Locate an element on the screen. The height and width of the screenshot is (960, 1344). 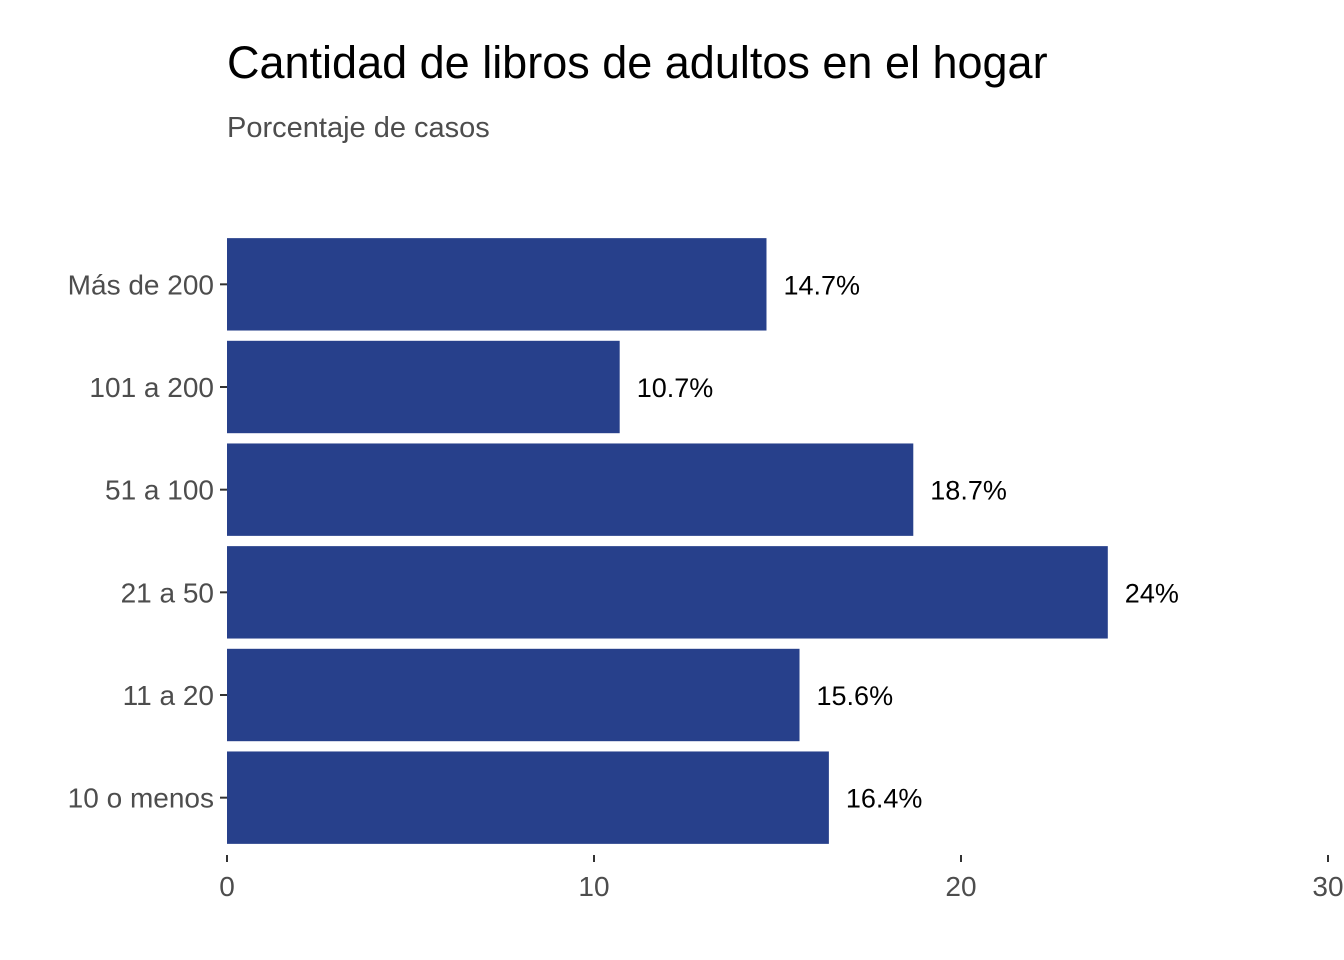
category-label: 11 a 20 is located at coordinates (168, 695).